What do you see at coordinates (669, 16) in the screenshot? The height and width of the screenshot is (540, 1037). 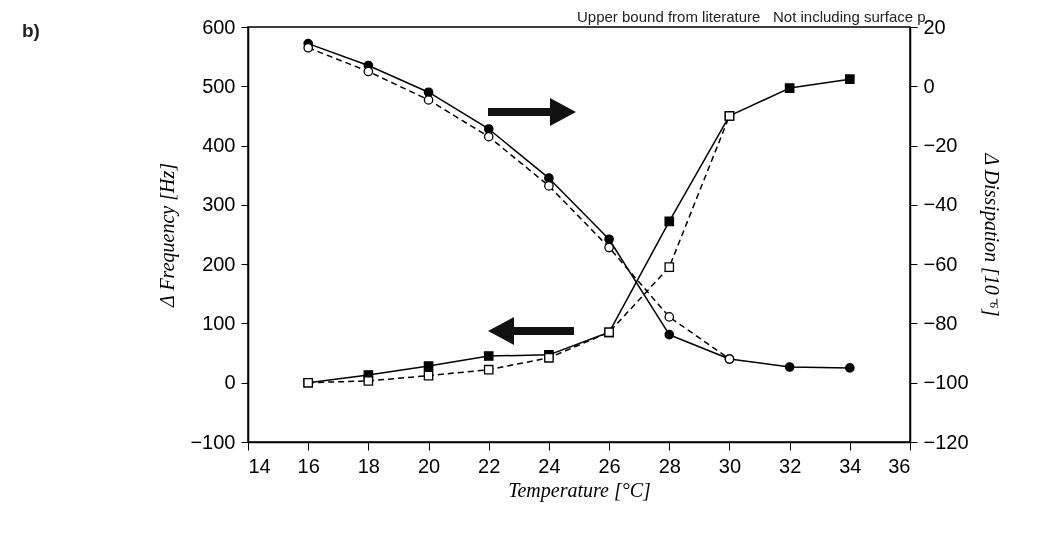 I see `text: Upper bound from literature` at bounding box center [669, 16].